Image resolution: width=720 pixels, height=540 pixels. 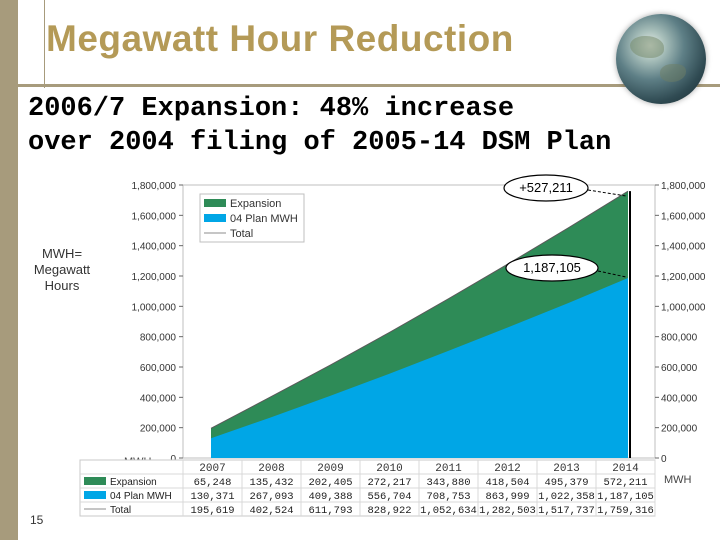 I want to click on table-header-2010: 2010, so click(x=389, y=469).